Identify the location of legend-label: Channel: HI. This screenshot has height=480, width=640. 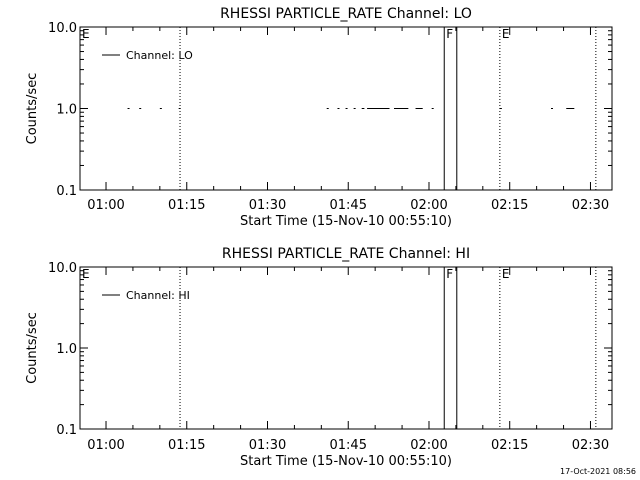
(158, 295).